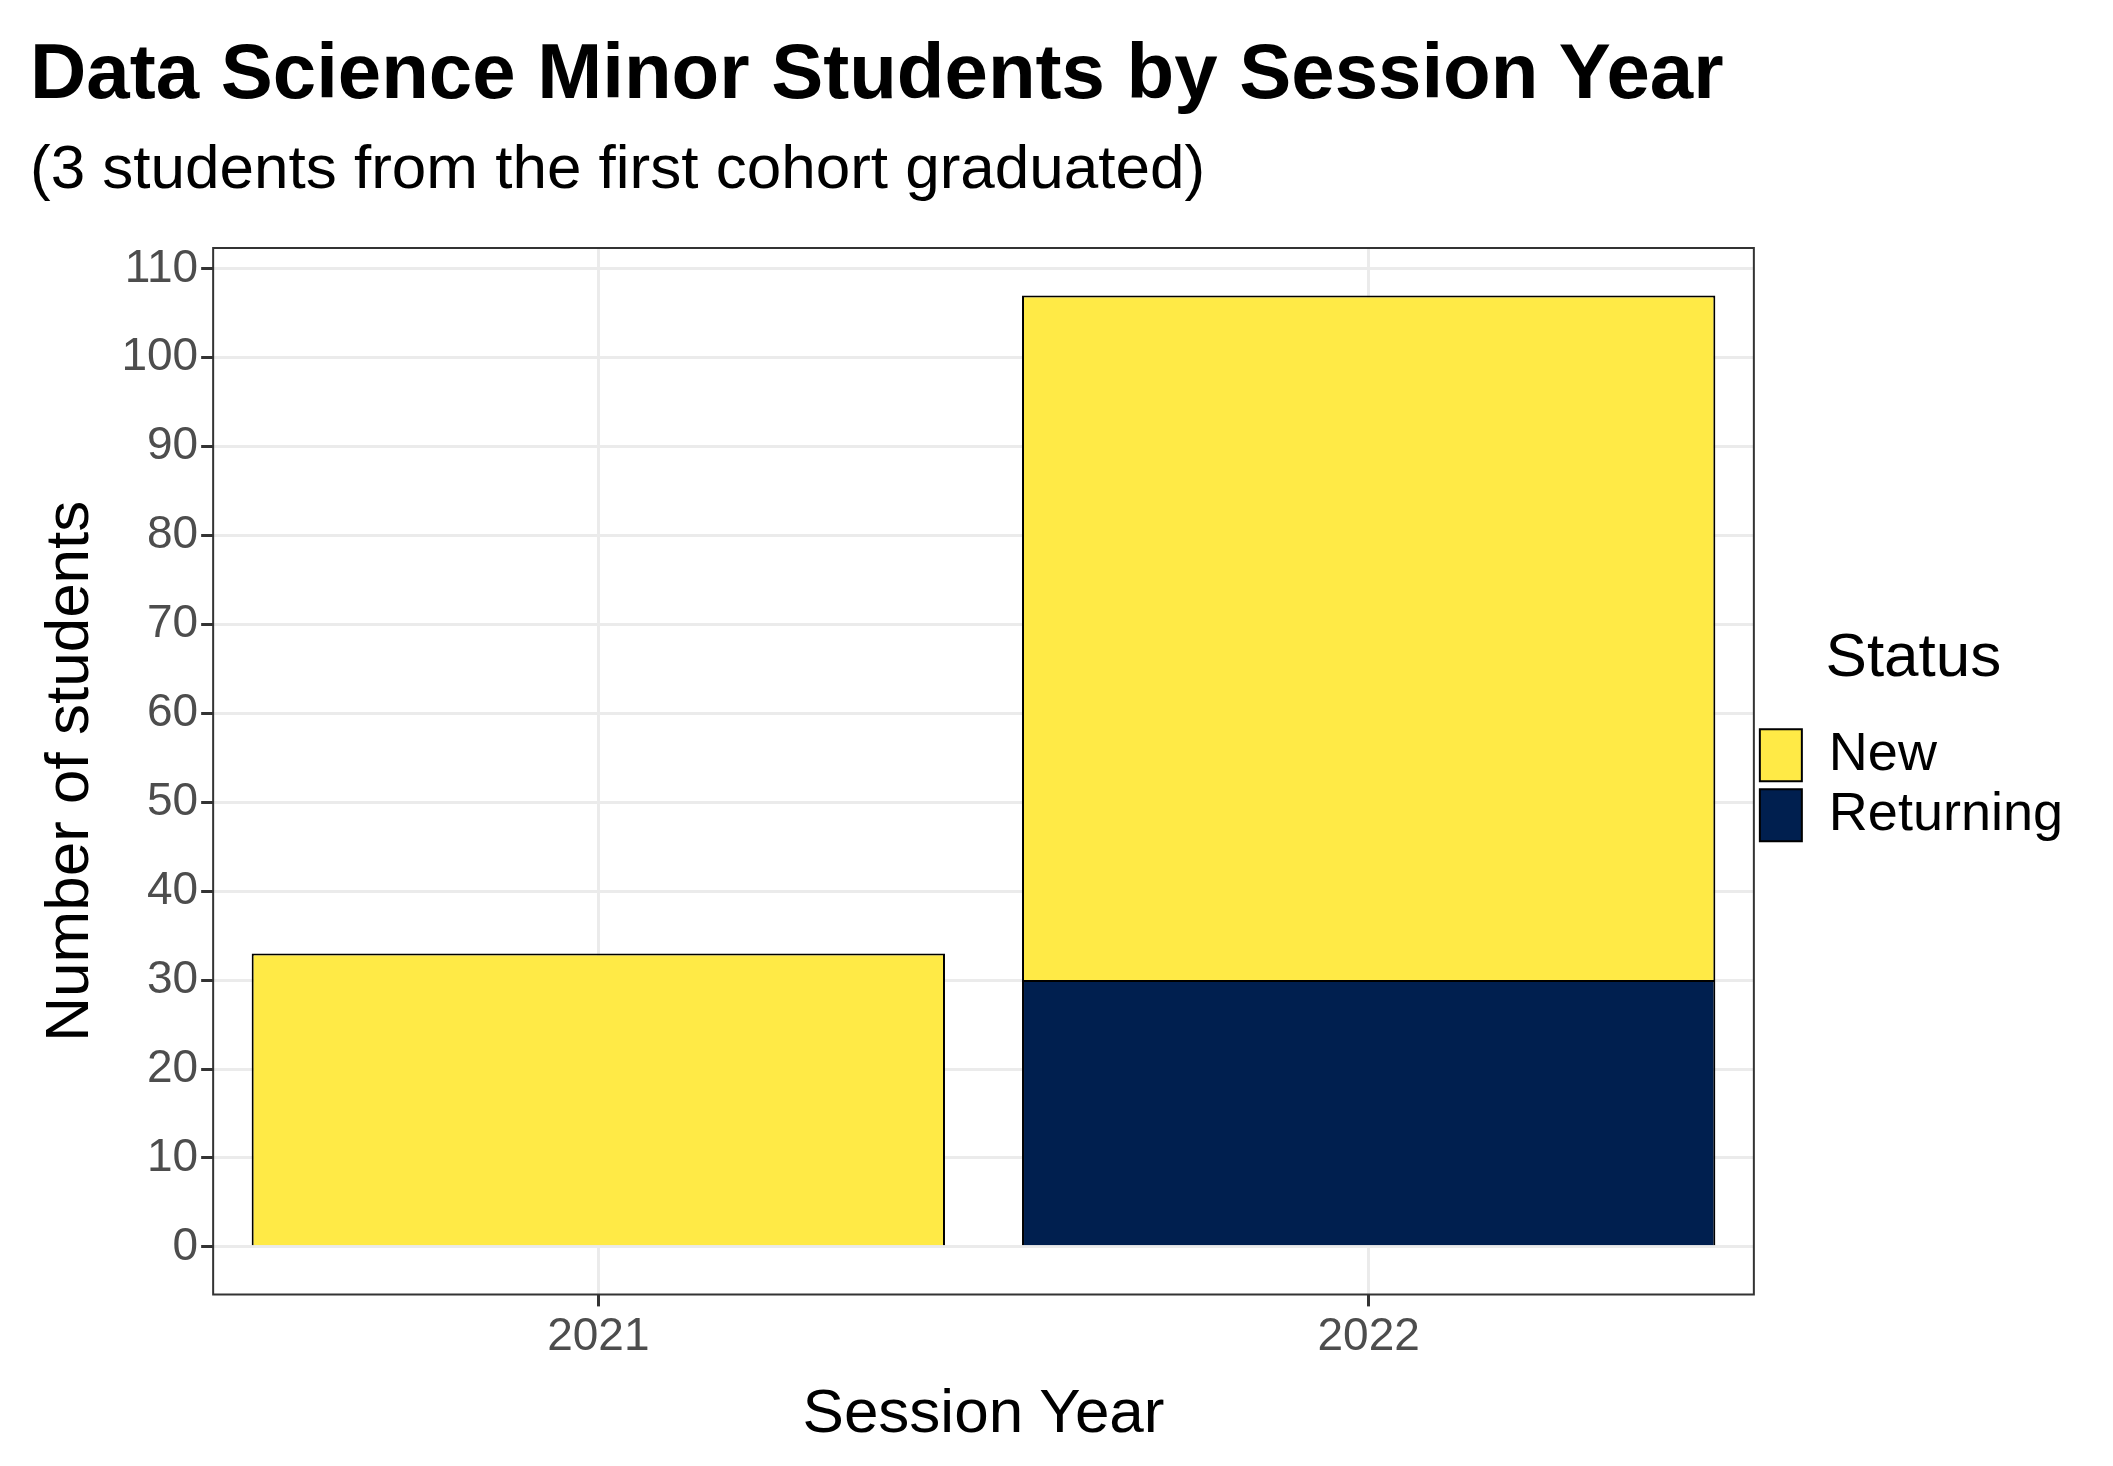  I want to click on chart-subtitle: (3 students from the first cohort graduated), so click(618, 166).